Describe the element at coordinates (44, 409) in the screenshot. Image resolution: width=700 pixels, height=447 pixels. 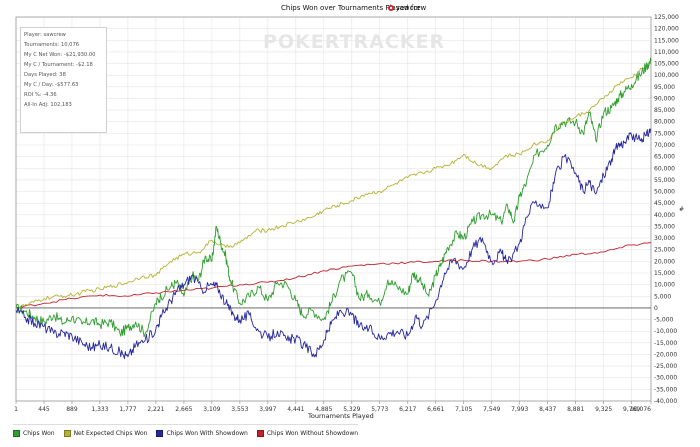
I see `x-tick-label: 445` at that location.